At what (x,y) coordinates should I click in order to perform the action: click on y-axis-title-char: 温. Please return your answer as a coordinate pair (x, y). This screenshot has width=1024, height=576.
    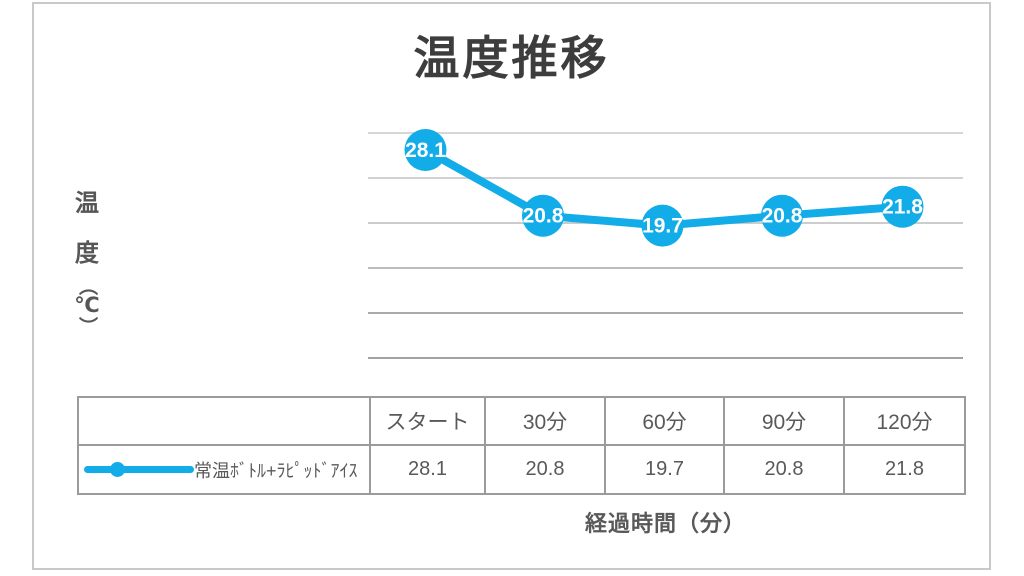
    Looking at the image, I should click on (87, 203).